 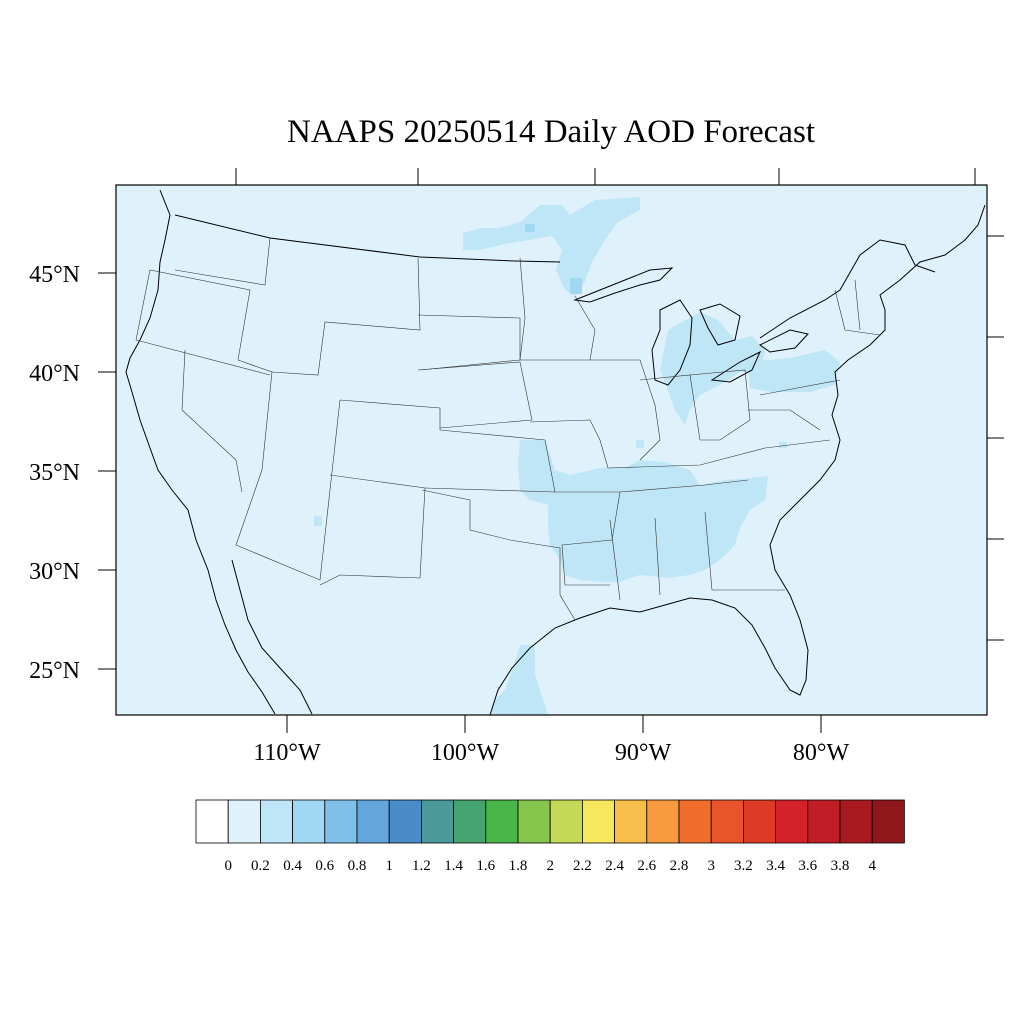 I want to click on colorbar-label: 0, so click(x=228, y=866).